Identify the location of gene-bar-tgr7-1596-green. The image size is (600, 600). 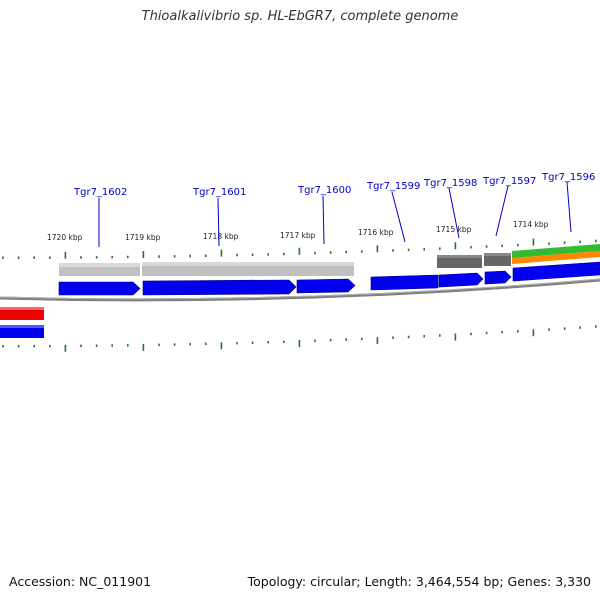
(556, 251).